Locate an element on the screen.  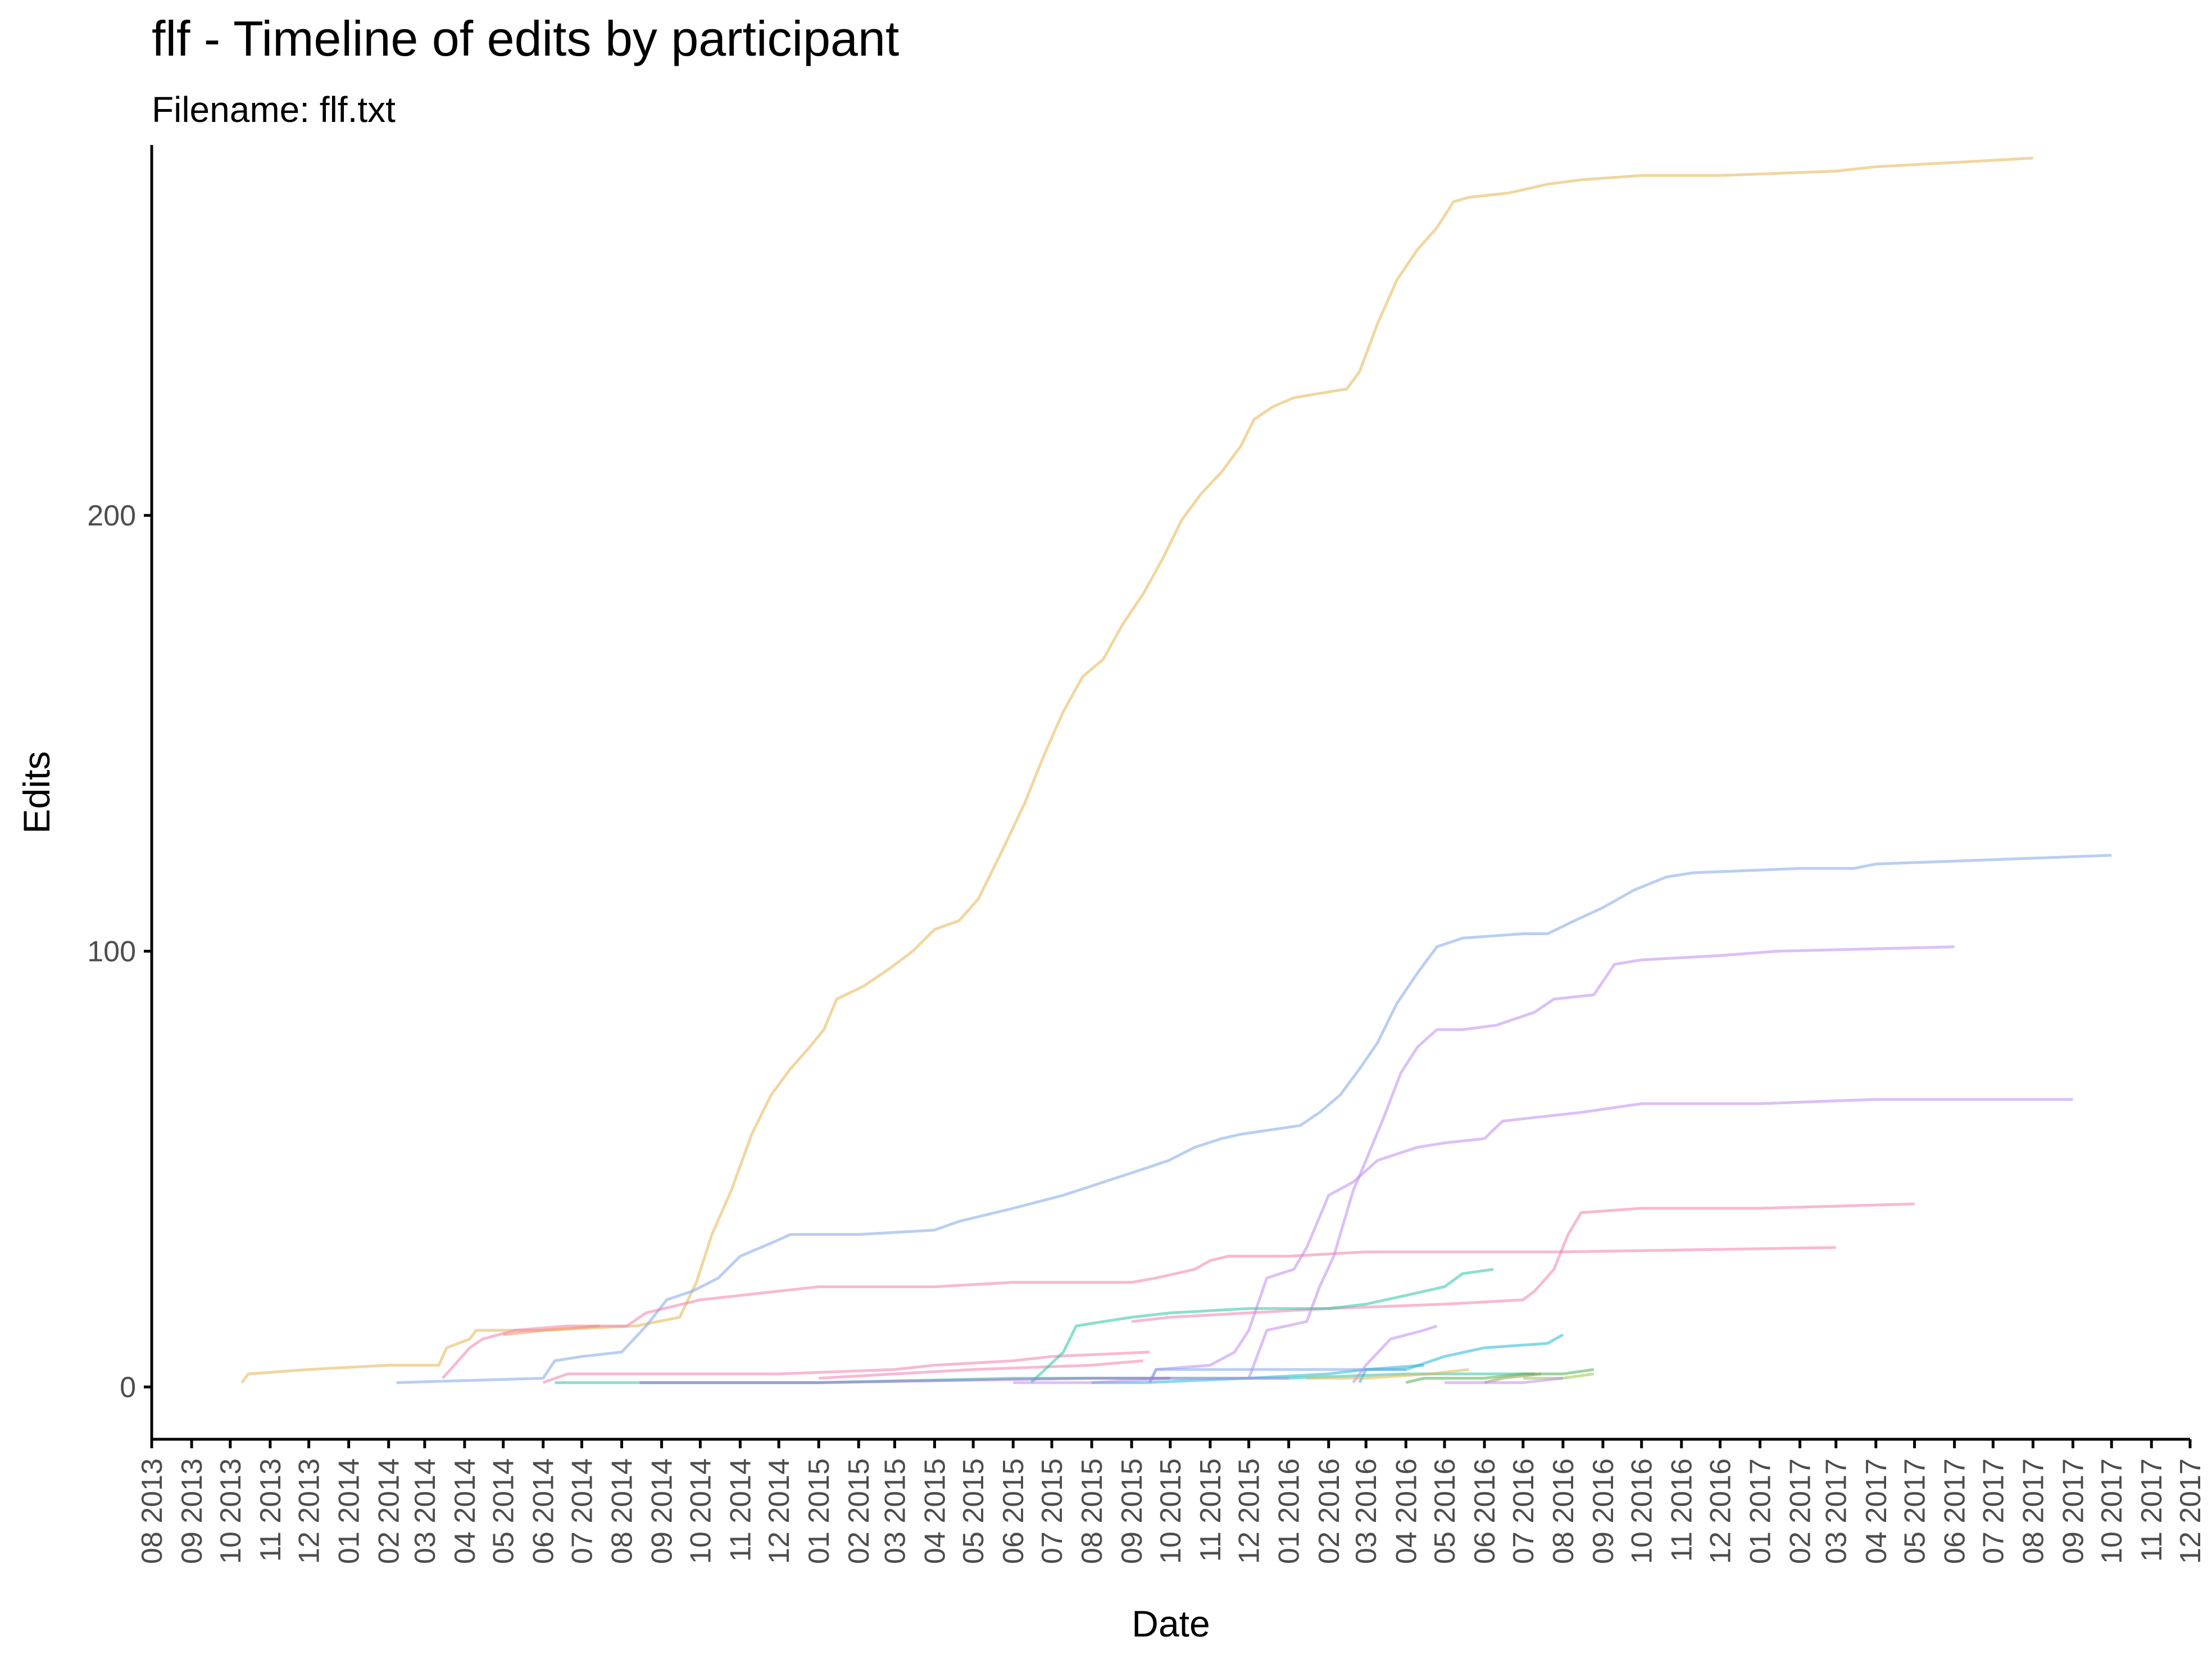
chart-subtitle: Filename: flf.txt is located at coordinates (274, 109).